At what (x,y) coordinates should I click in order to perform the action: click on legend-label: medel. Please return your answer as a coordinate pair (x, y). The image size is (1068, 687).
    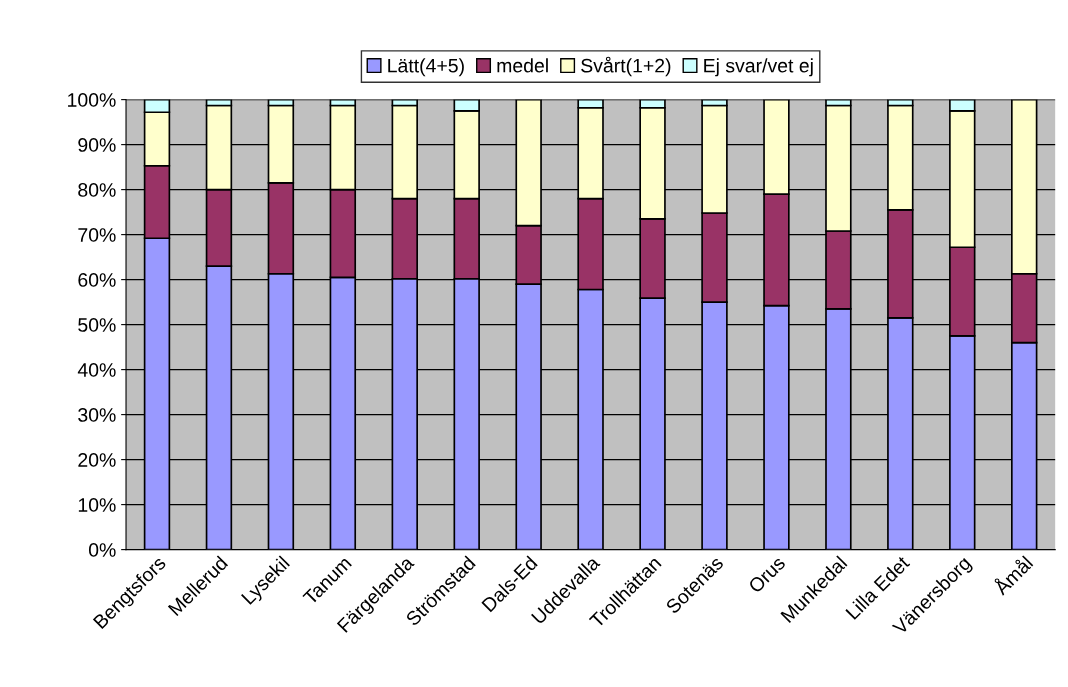
    Looking at the image, I should click on (522, 65).